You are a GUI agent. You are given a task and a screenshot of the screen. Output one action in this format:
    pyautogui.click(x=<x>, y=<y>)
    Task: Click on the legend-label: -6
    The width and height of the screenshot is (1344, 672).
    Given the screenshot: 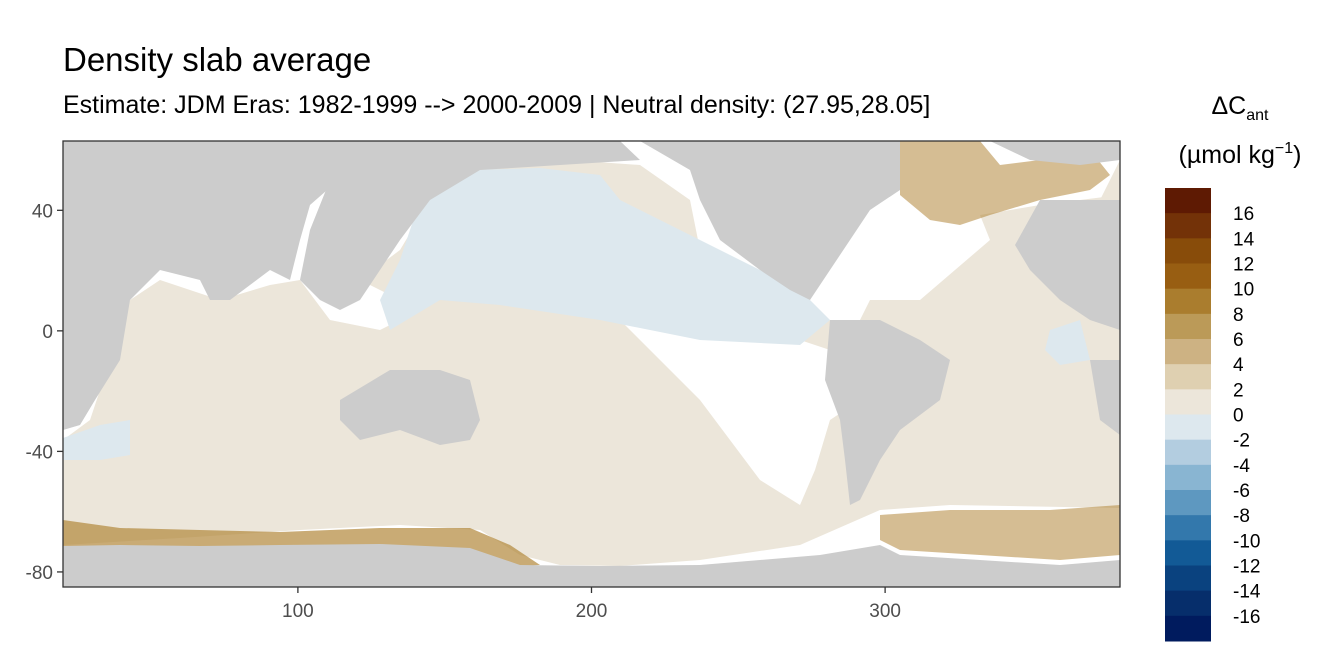 What is the action you would take?
    pyautogui.click(x=1241, y=491)
    